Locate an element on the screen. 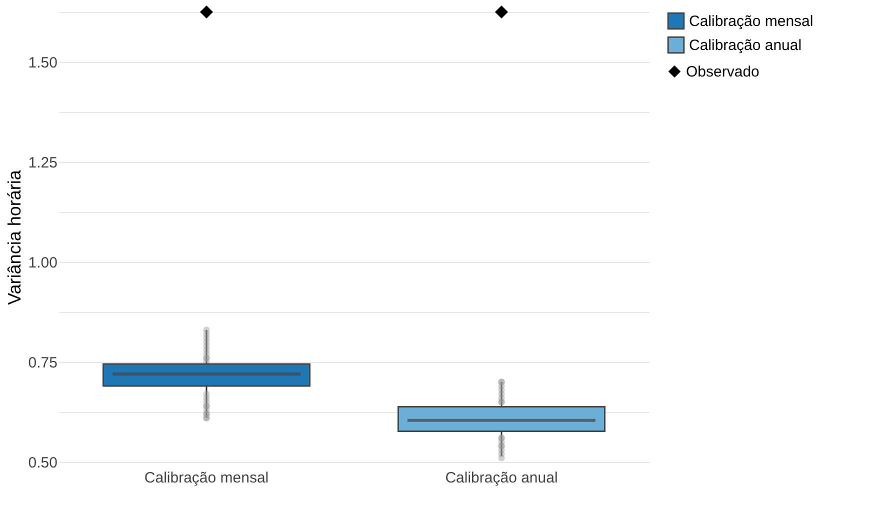  legend-label: Calibração mensal is located at coordinates (751, 21).